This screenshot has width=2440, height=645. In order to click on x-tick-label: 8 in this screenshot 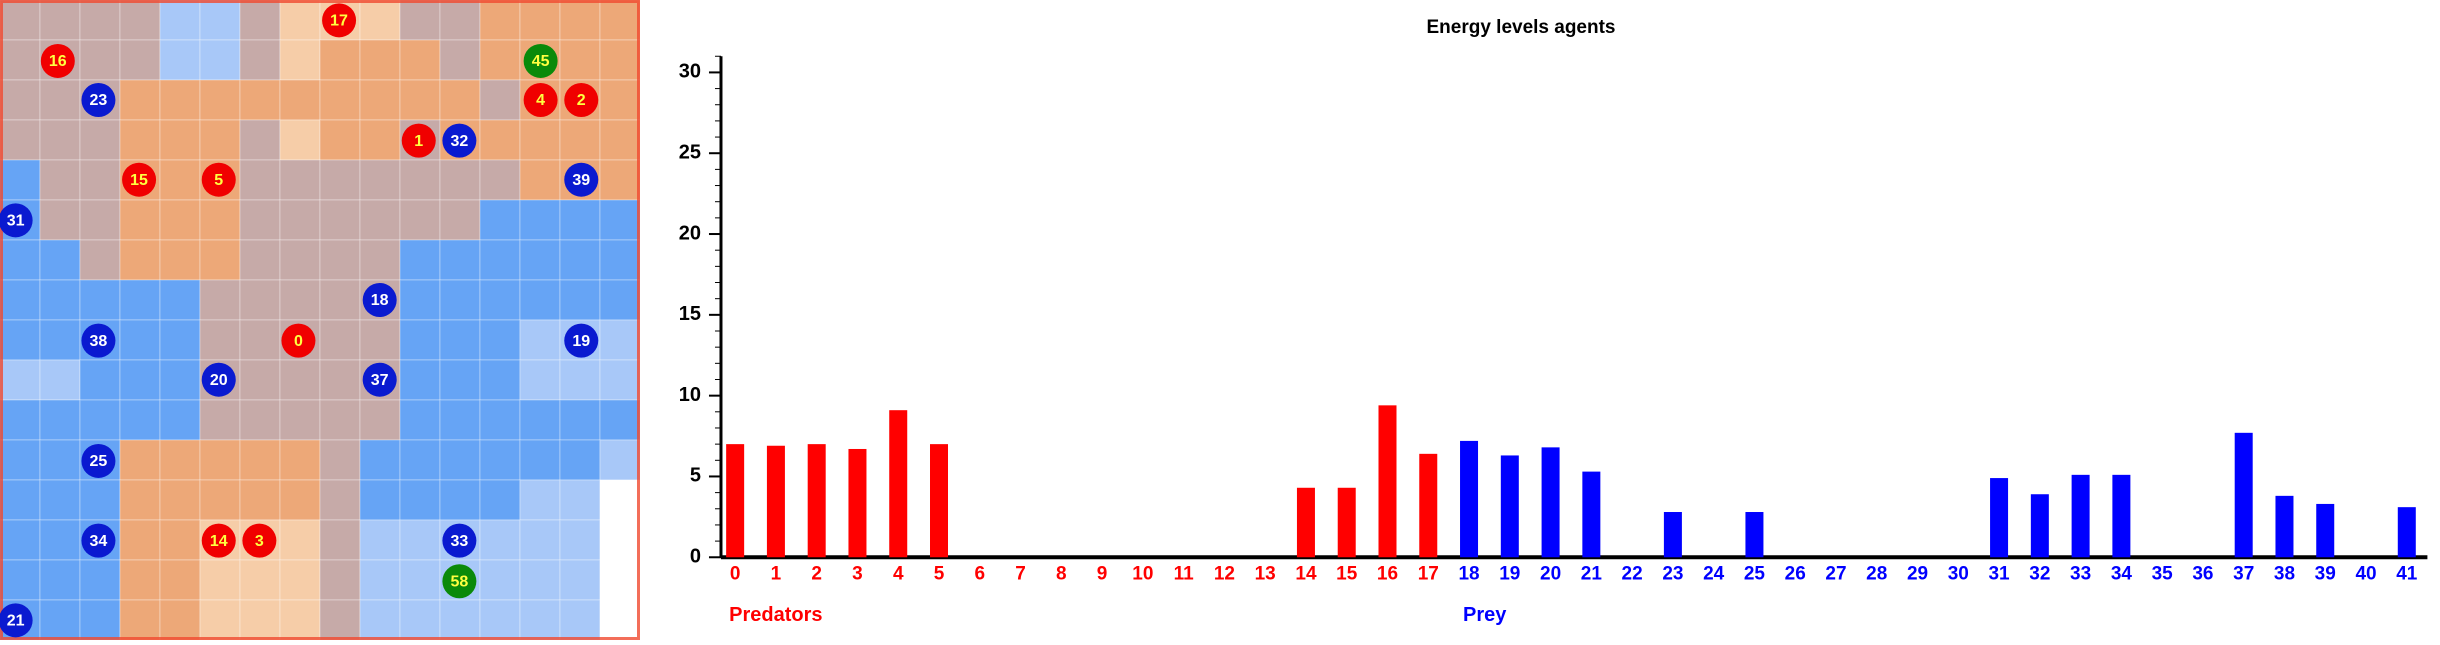, I will do `click(1061, 574)`.